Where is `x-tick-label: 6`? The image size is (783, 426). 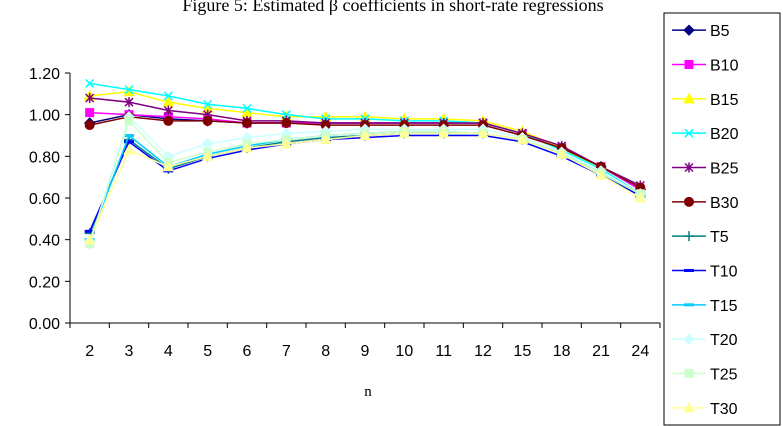
x-tick-label: 6 is located at coordinates (247, 351).